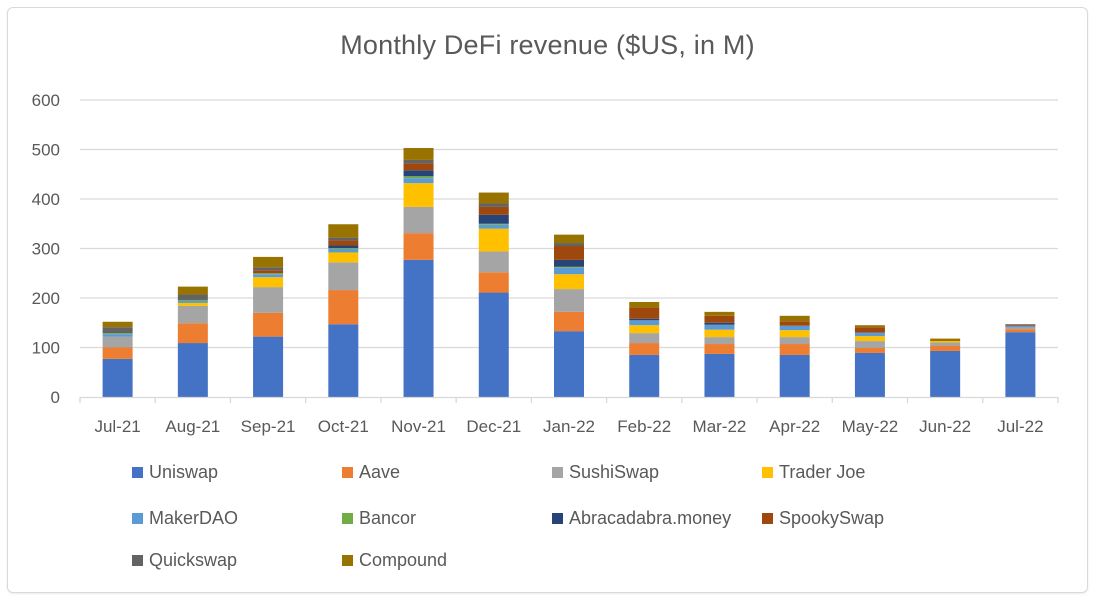  What do you see at coordinates (55, 397) in the screenshot?
I see `y-tick-label: 0` at bounding box center [55, 397].